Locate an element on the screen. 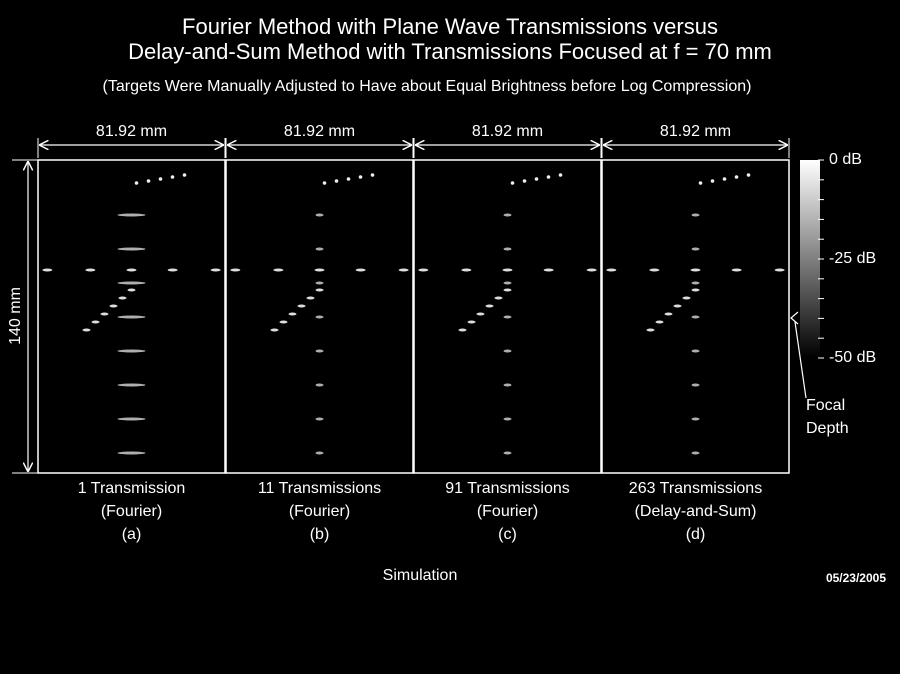  panel-caption: (b) is located at coordinates (320, 534).